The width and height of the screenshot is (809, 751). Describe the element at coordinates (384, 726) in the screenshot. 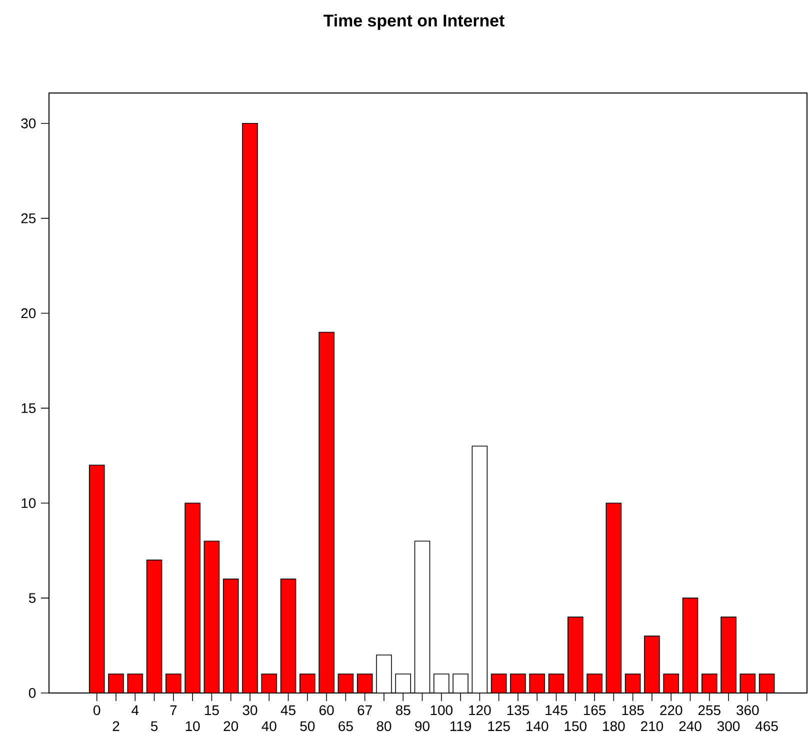

I see `x-tick-label: 80` at that location.